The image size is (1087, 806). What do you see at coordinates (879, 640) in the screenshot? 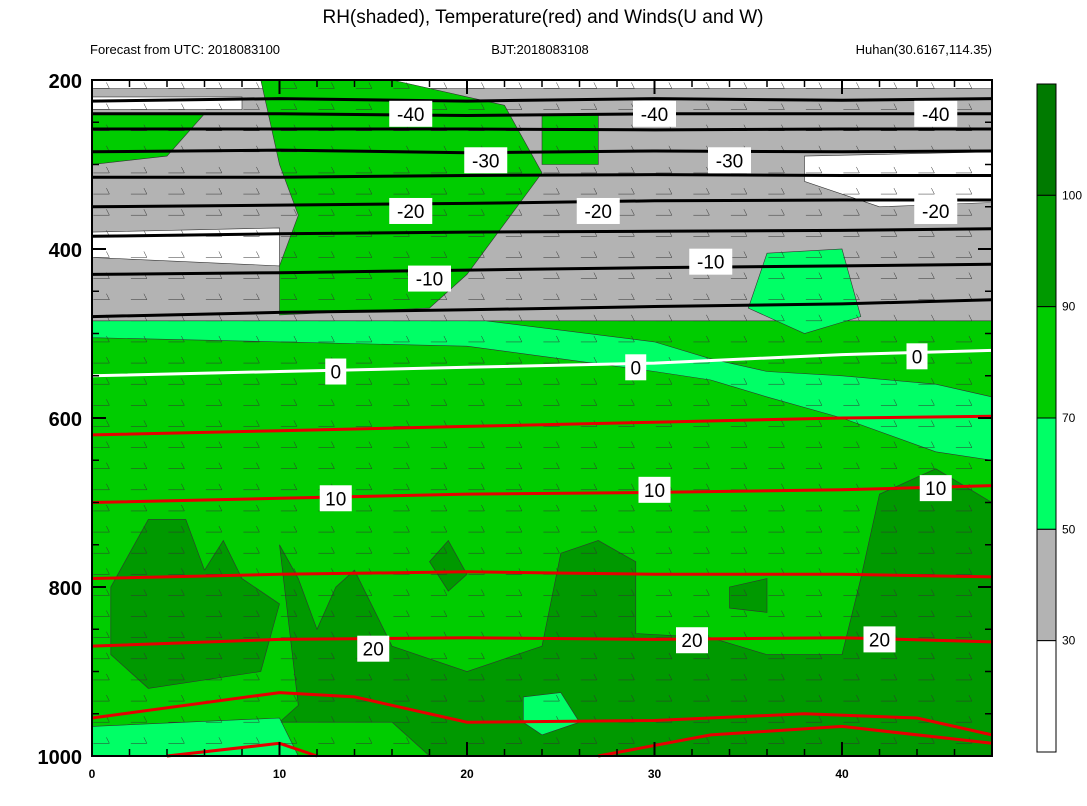
I see `contour-label: 20` at bounding box center [879, 640].